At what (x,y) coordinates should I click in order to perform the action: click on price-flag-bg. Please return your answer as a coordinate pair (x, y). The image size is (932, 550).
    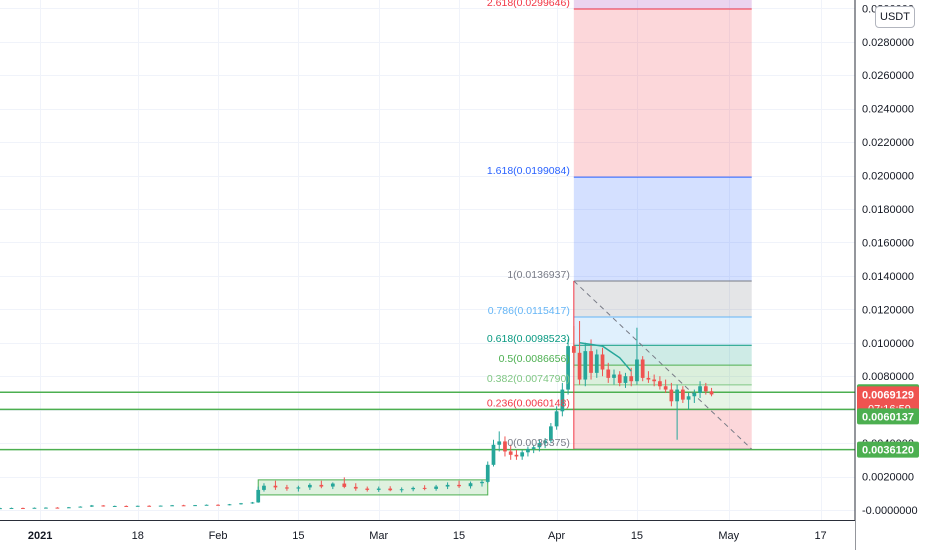
    Looking at the image, I should click on (888, 416).